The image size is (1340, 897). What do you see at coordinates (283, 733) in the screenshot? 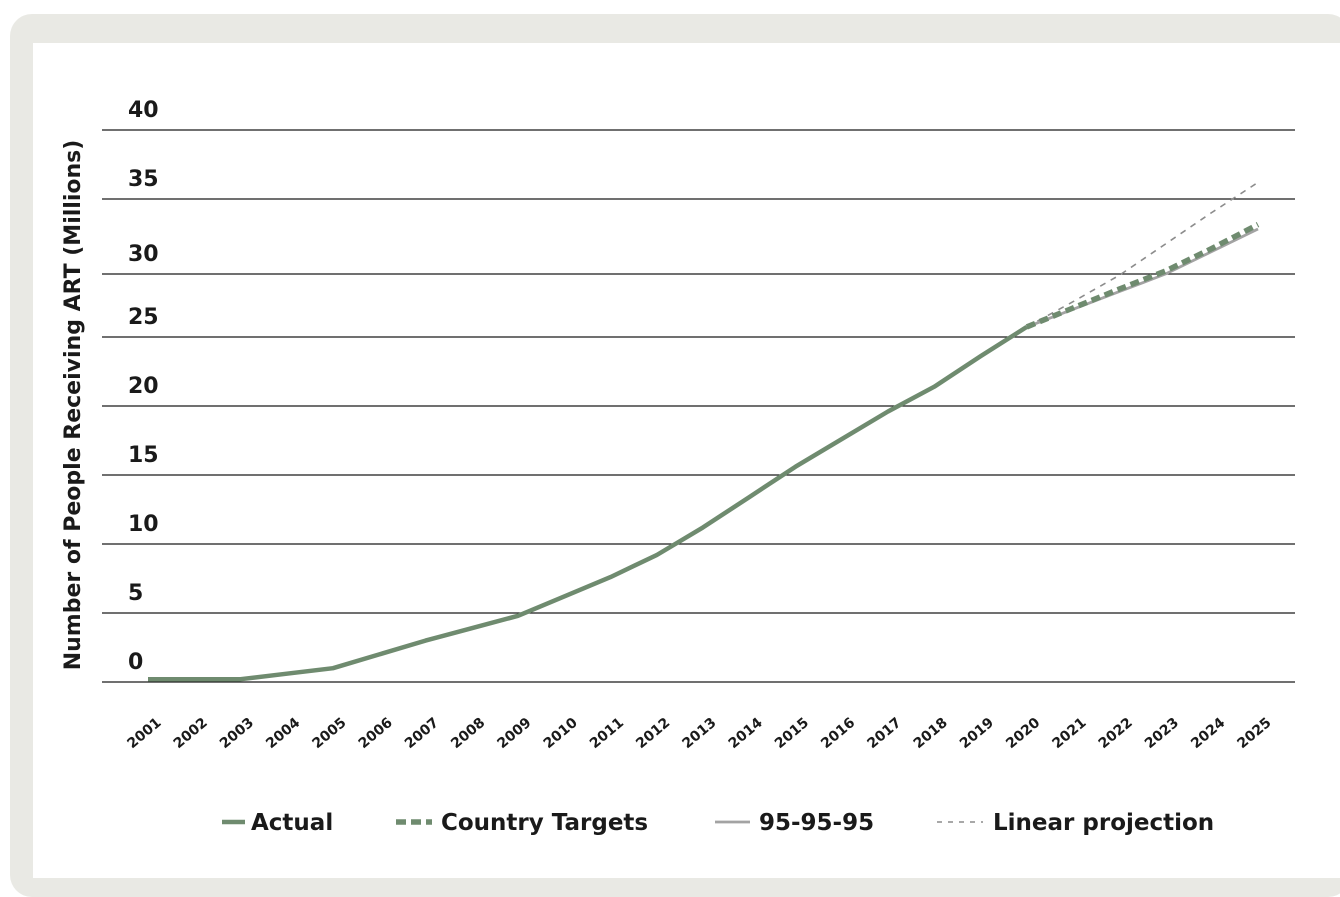
I see `x-tick-label: 2004` at bounding box center [283, 733].